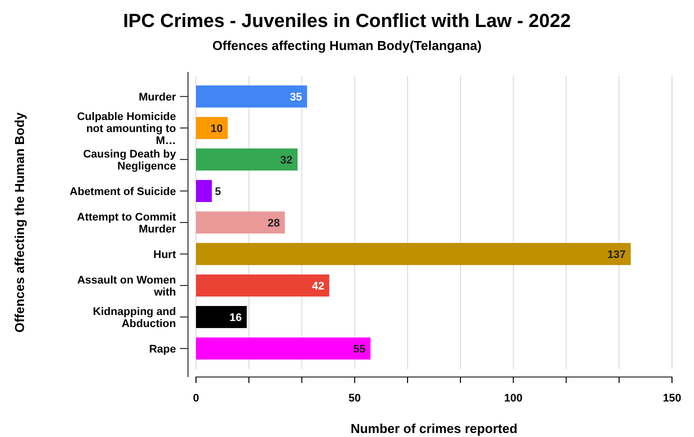 This screenshot has height=437, width=694. What do you see at coordinates (354, 398) in the screenshot?
I see `x-tick-label: 50` at bounding box center [354, 398].